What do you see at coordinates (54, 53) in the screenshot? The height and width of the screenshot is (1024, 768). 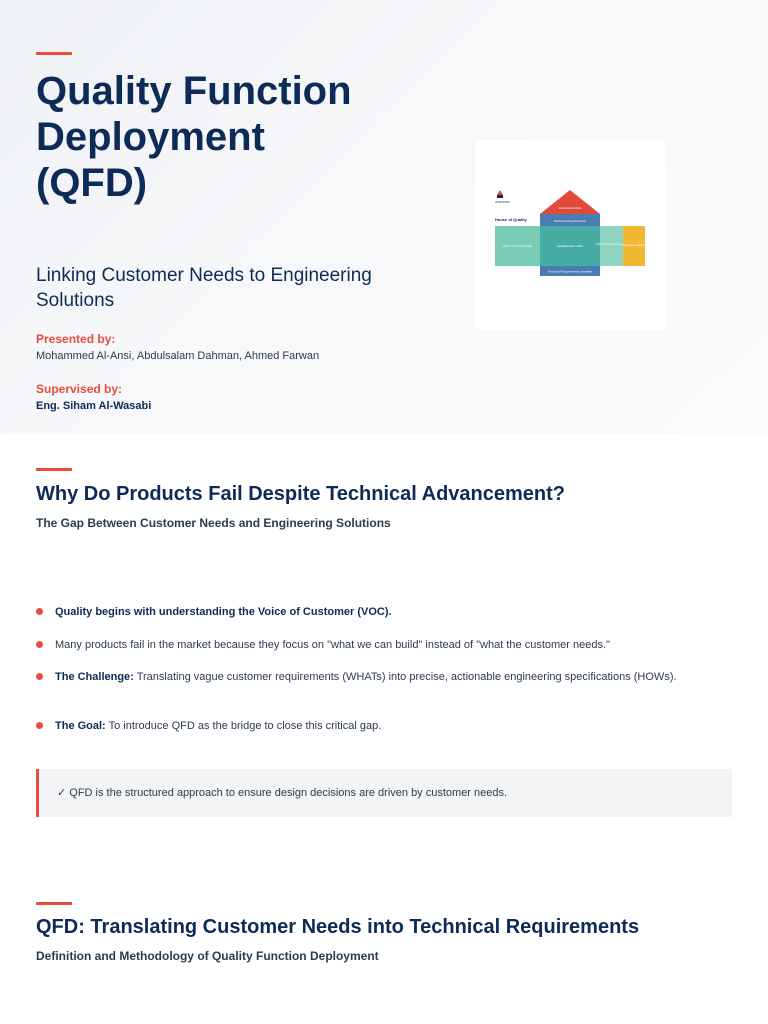 I see `title-accent-line` at bounding box center [54, 53].